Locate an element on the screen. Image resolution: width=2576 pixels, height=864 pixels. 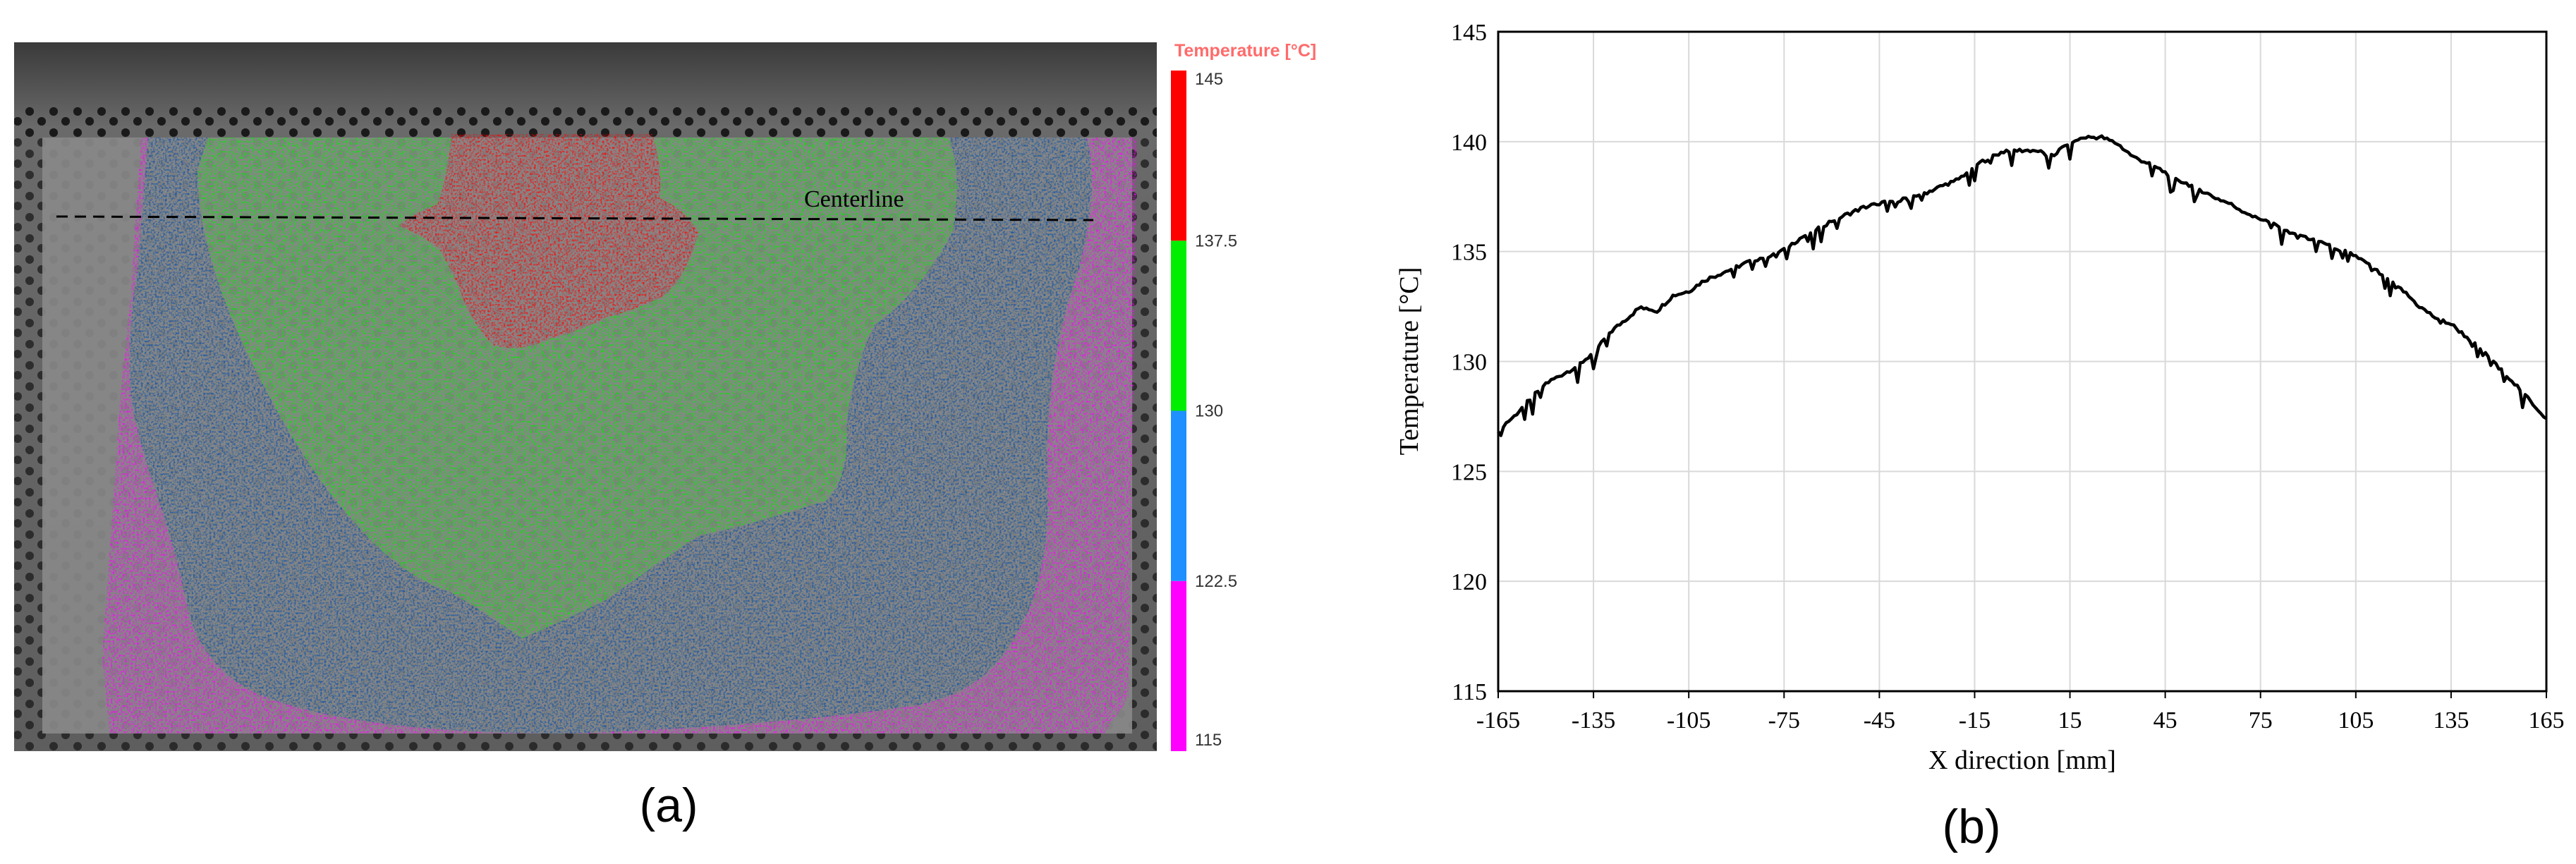
x-axis-label: X direction [mm] is located at coordinates (2022, 761).